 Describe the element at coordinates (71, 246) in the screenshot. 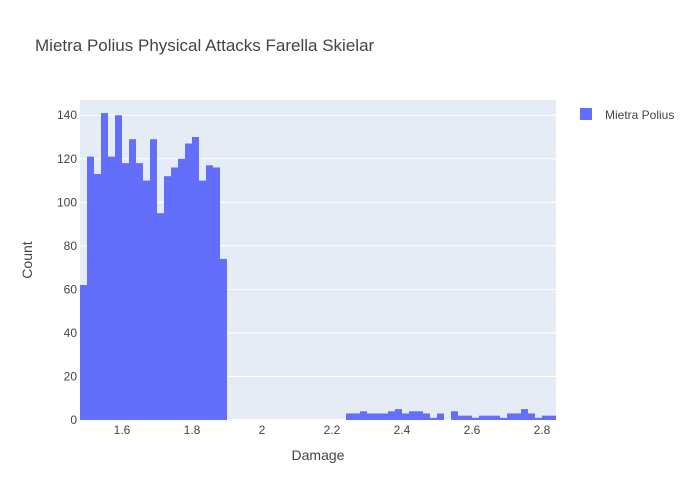

I see `y-tick-label: 80` at that location.